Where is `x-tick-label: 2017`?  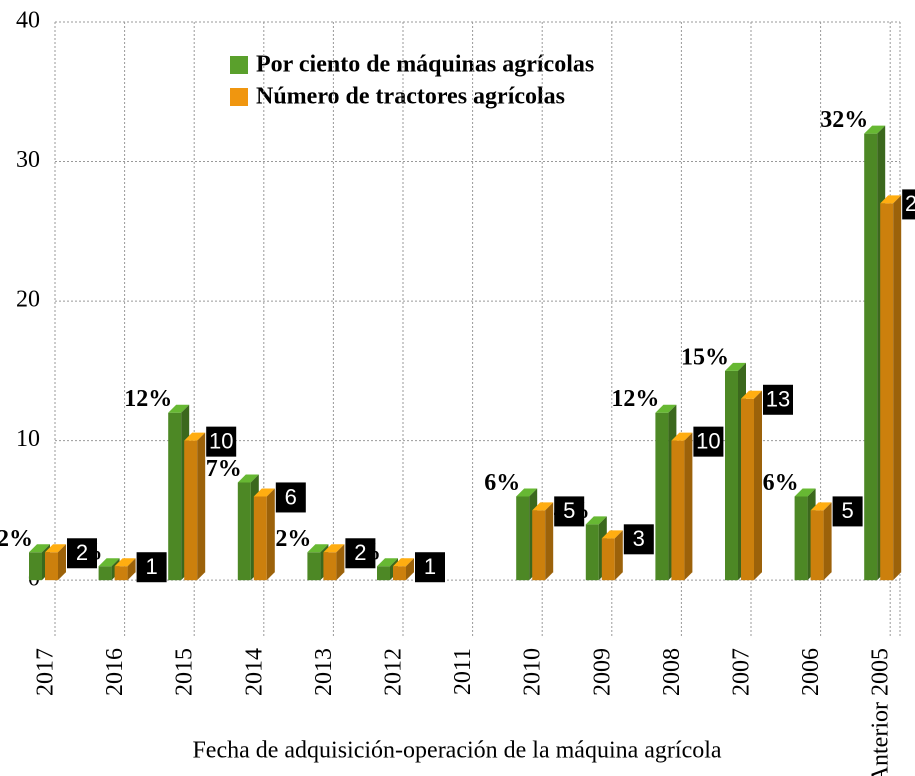
x-tick-label: 2017 is located at coordinates (46, 672).